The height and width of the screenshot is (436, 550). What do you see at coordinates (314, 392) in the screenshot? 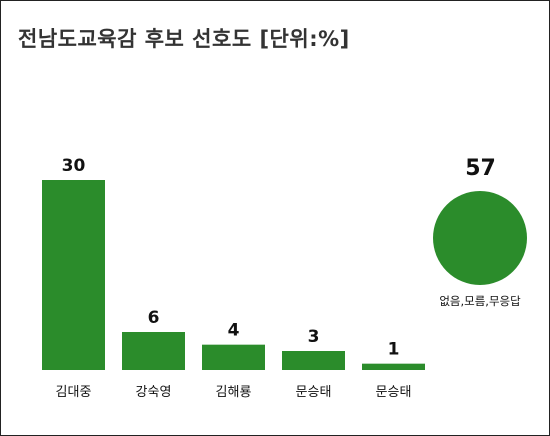
I see `category-label-4: 문승태` at bounding box center [314, 392].